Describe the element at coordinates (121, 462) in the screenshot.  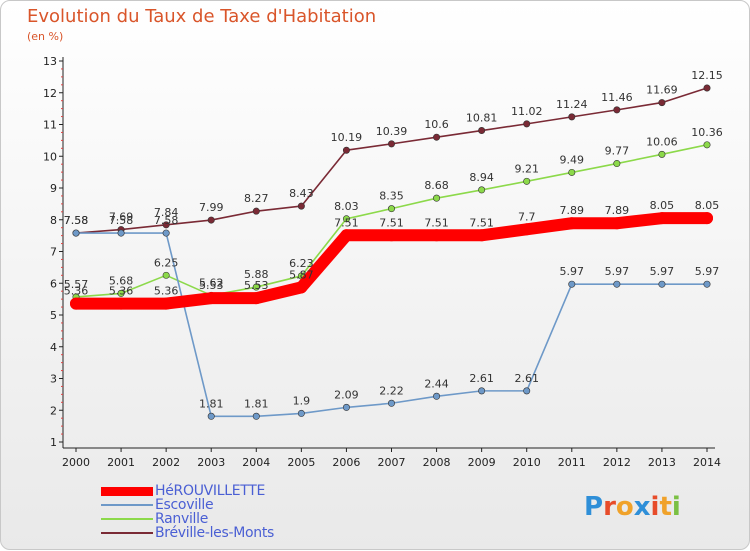
I see `x-tick-label: 2001` at that location.